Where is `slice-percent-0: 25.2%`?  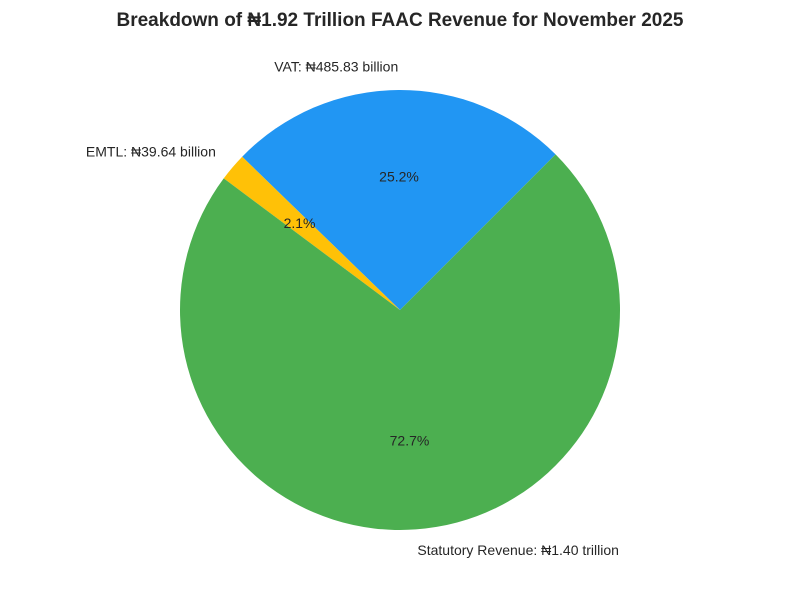 slice-percent-0: 25.2% is located at coordinates (399, 177).